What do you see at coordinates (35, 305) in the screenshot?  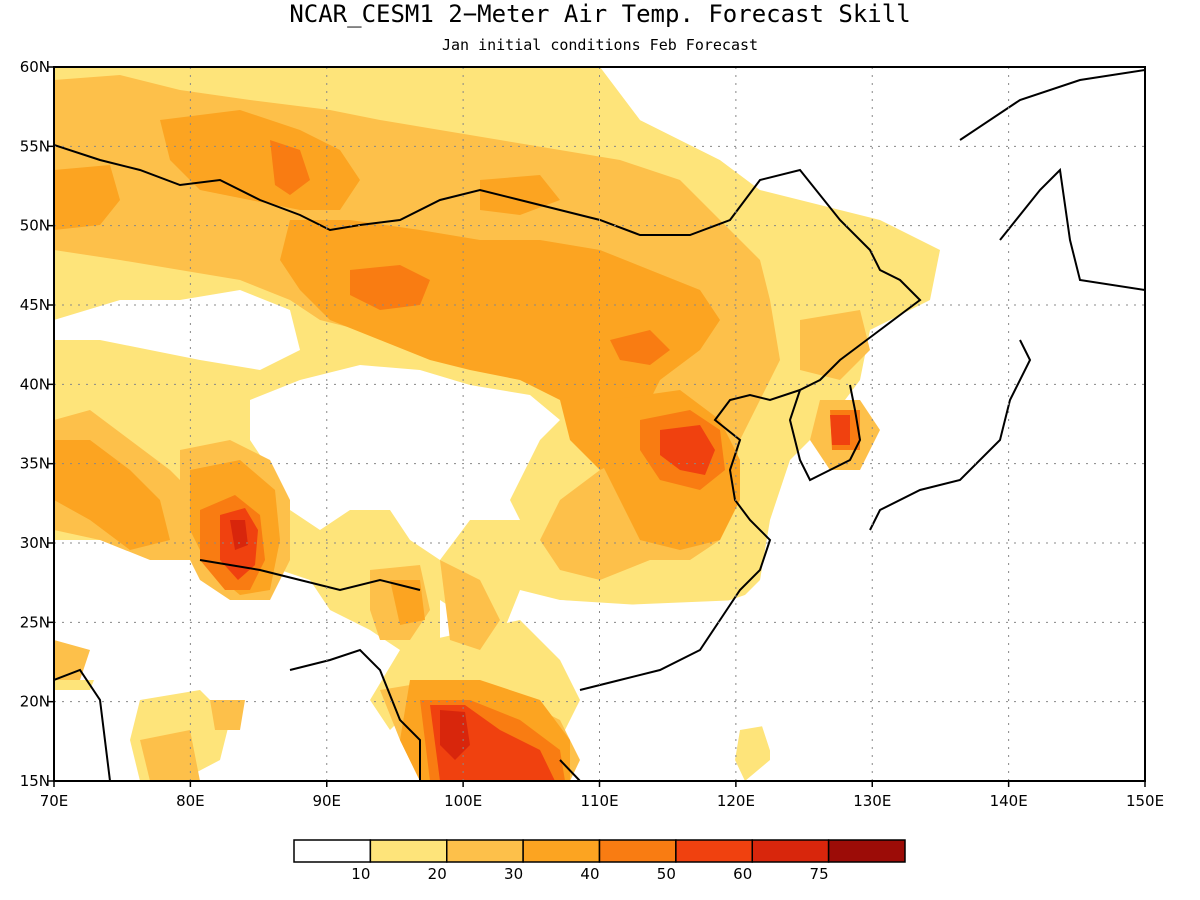 I see `lat-tick-label: 45N` at bounding box center [35, 305].